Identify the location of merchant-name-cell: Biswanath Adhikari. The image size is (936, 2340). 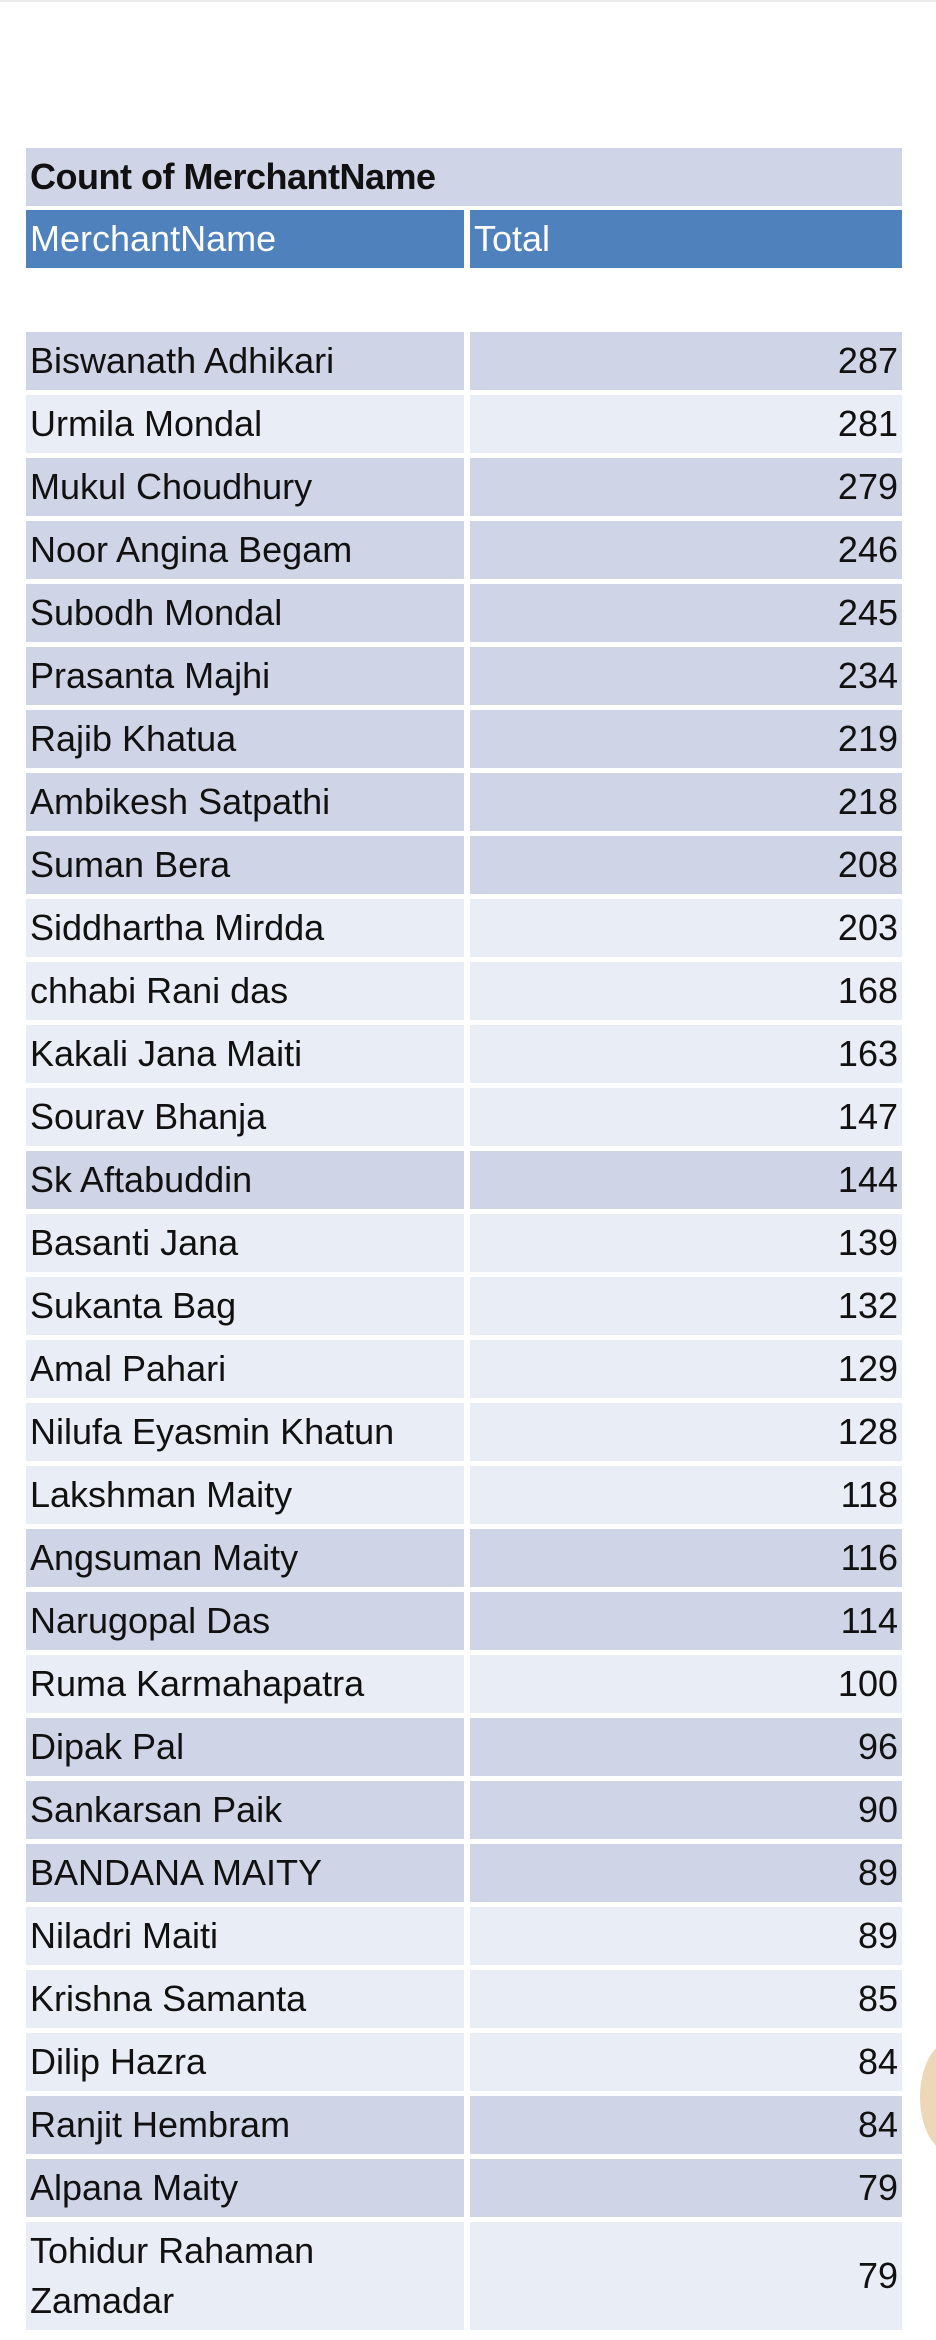
(245, 361).